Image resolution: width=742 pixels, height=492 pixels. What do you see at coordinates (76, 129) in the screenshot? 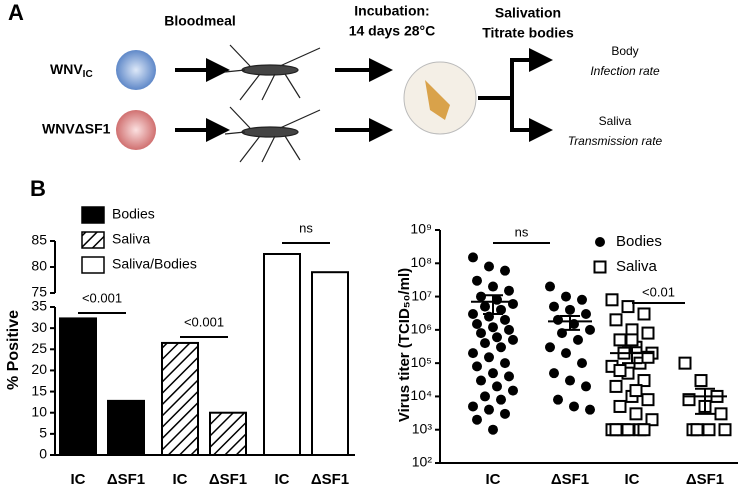
I see `virus-label: WNVΔSF1` at bounding box center [76, 129].